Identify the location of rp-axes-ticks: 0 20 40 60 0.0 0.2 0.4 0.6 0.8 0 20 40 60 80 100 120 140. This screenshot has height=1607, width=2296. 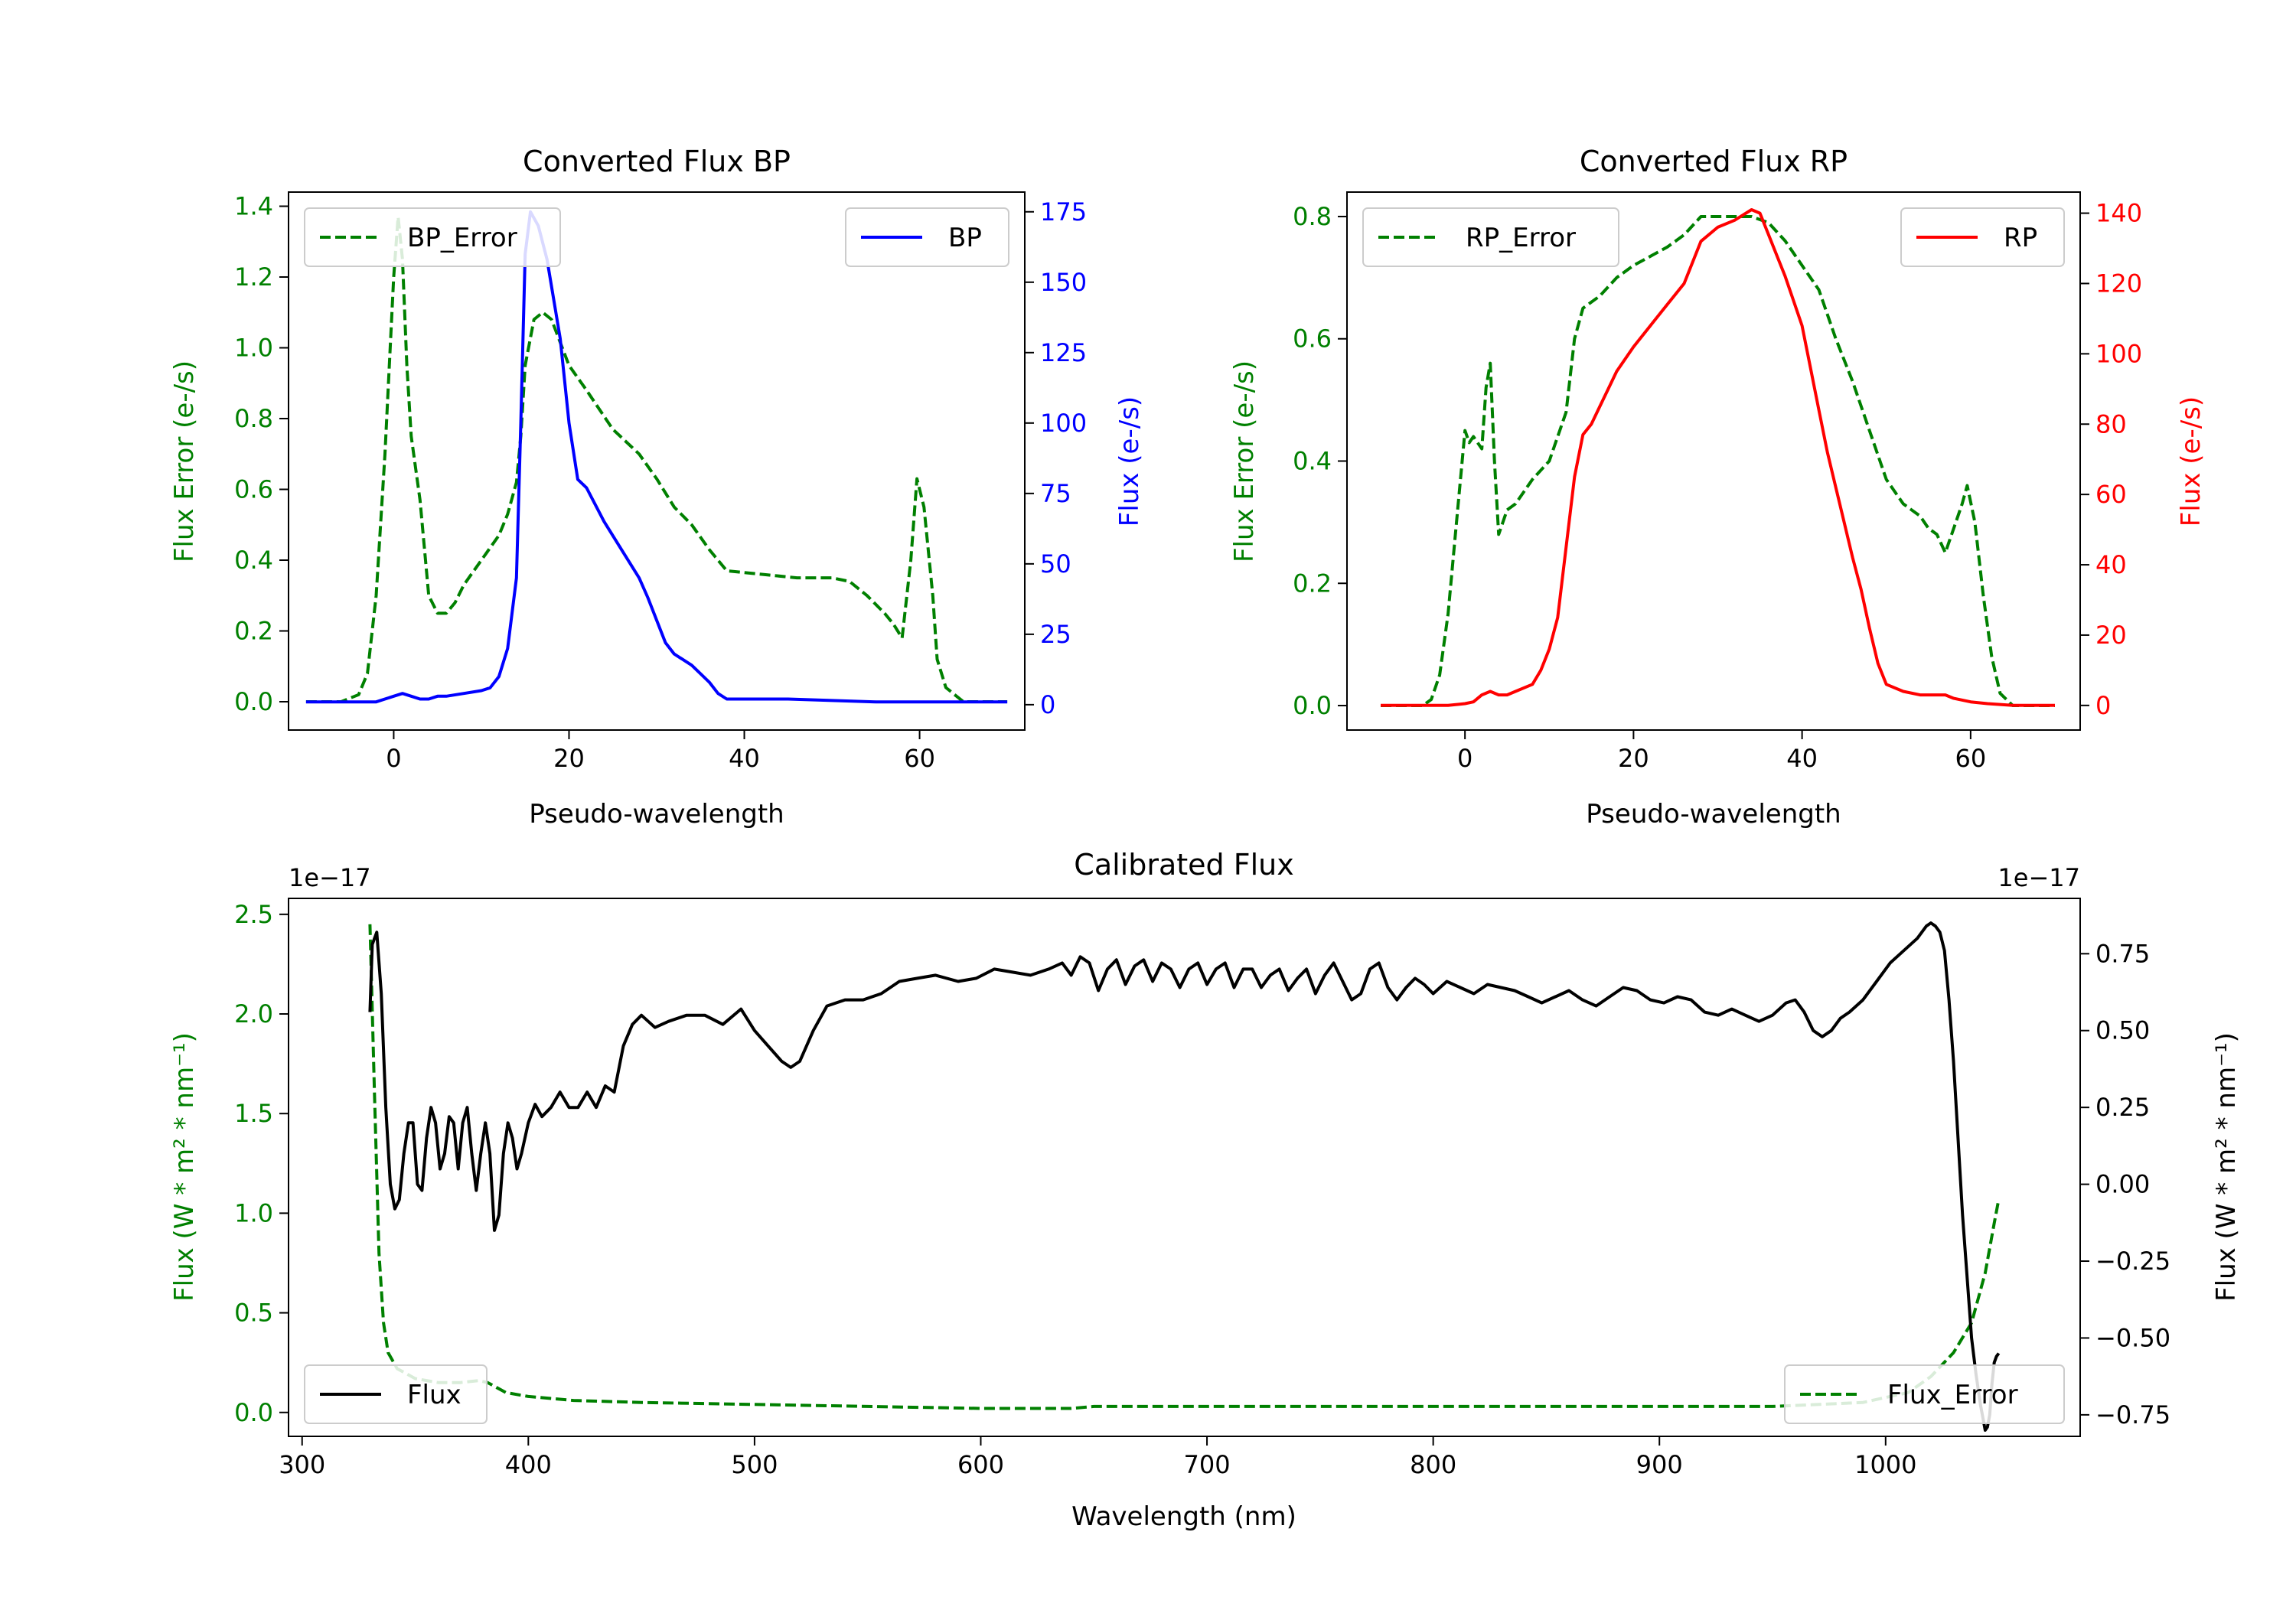
(1717, 486).